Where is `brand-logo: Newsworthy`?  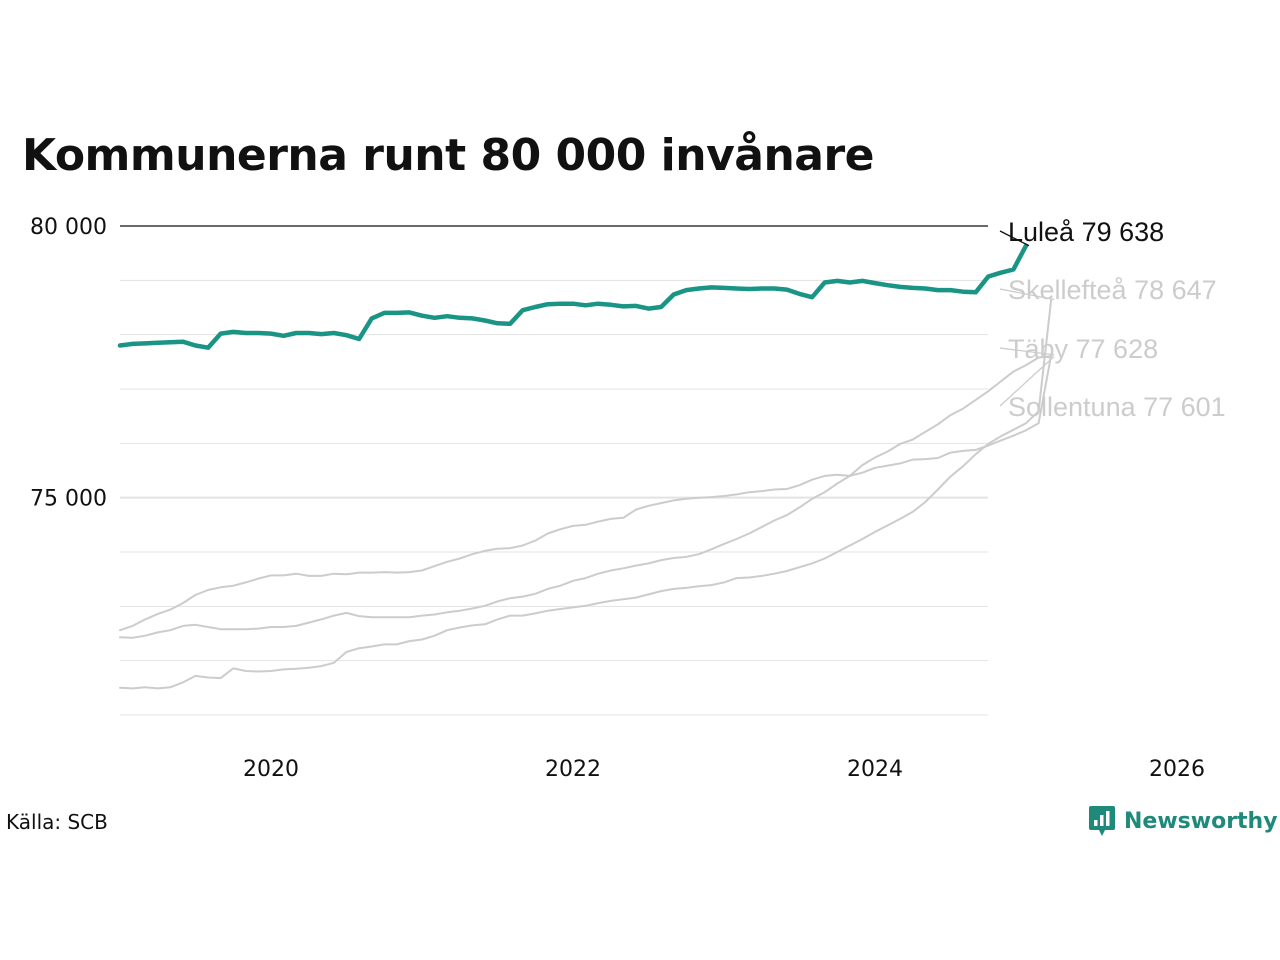 brand-logo: Newsworthy is located at coordinates (1183, 821).